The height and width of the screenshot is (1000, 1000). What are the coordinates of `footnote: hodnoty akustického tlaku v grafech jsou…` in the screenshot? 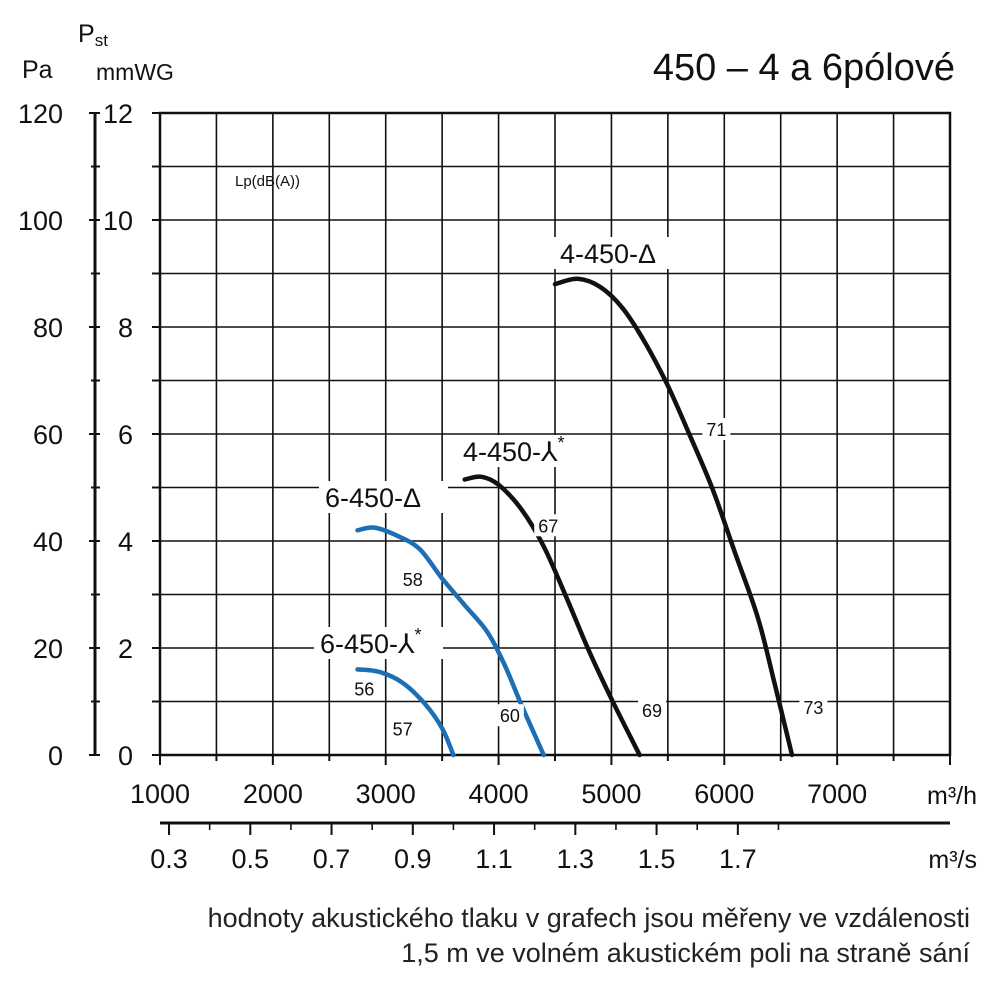 It's located at (589, 936).